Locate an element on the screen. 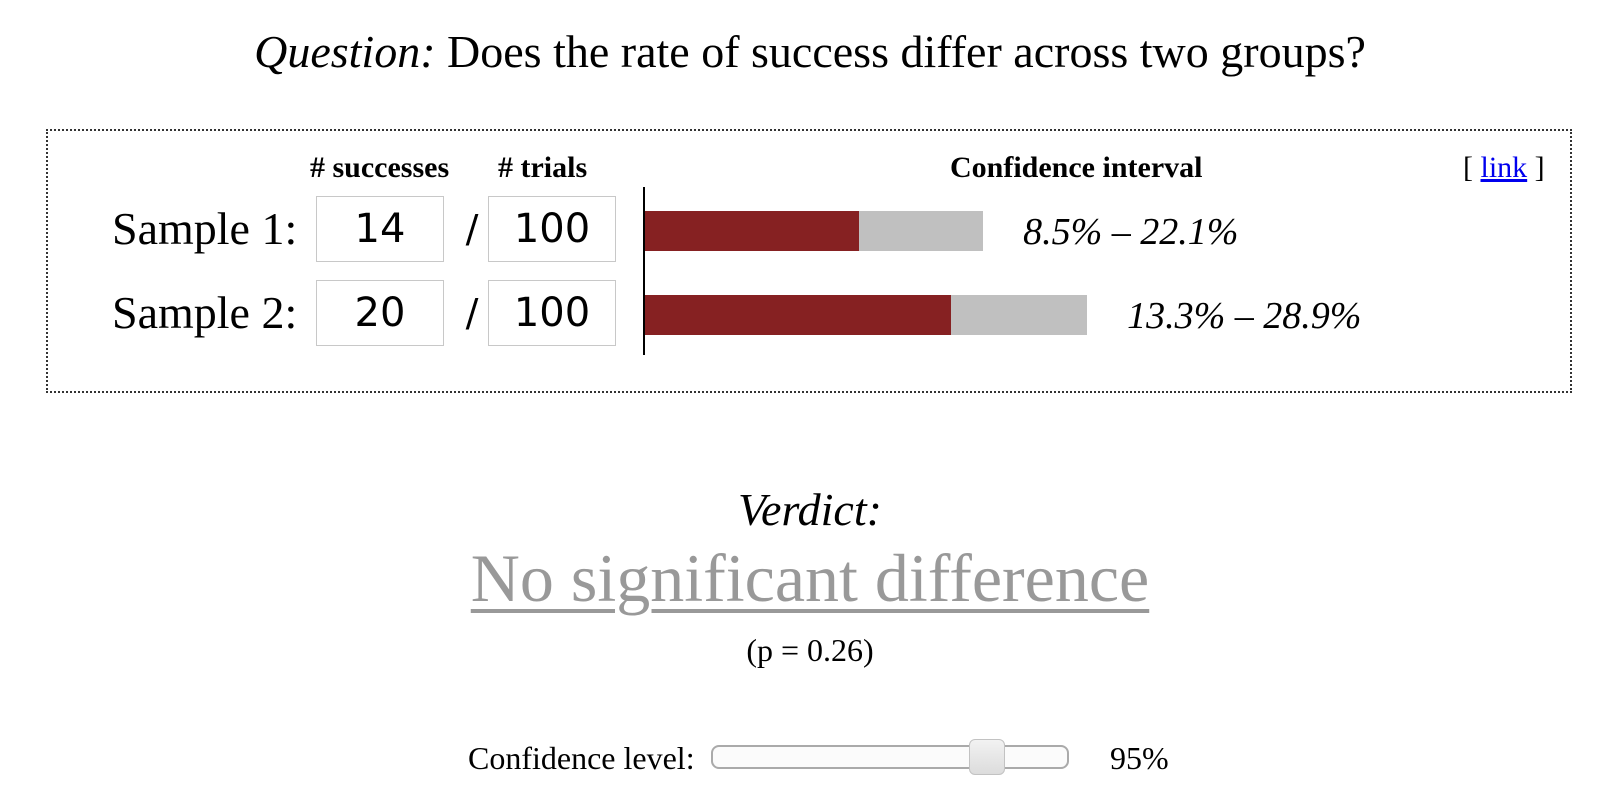 This screenshot has width=1620, height=798. permalink: [ link ] is located at coordinates (1504, 168).